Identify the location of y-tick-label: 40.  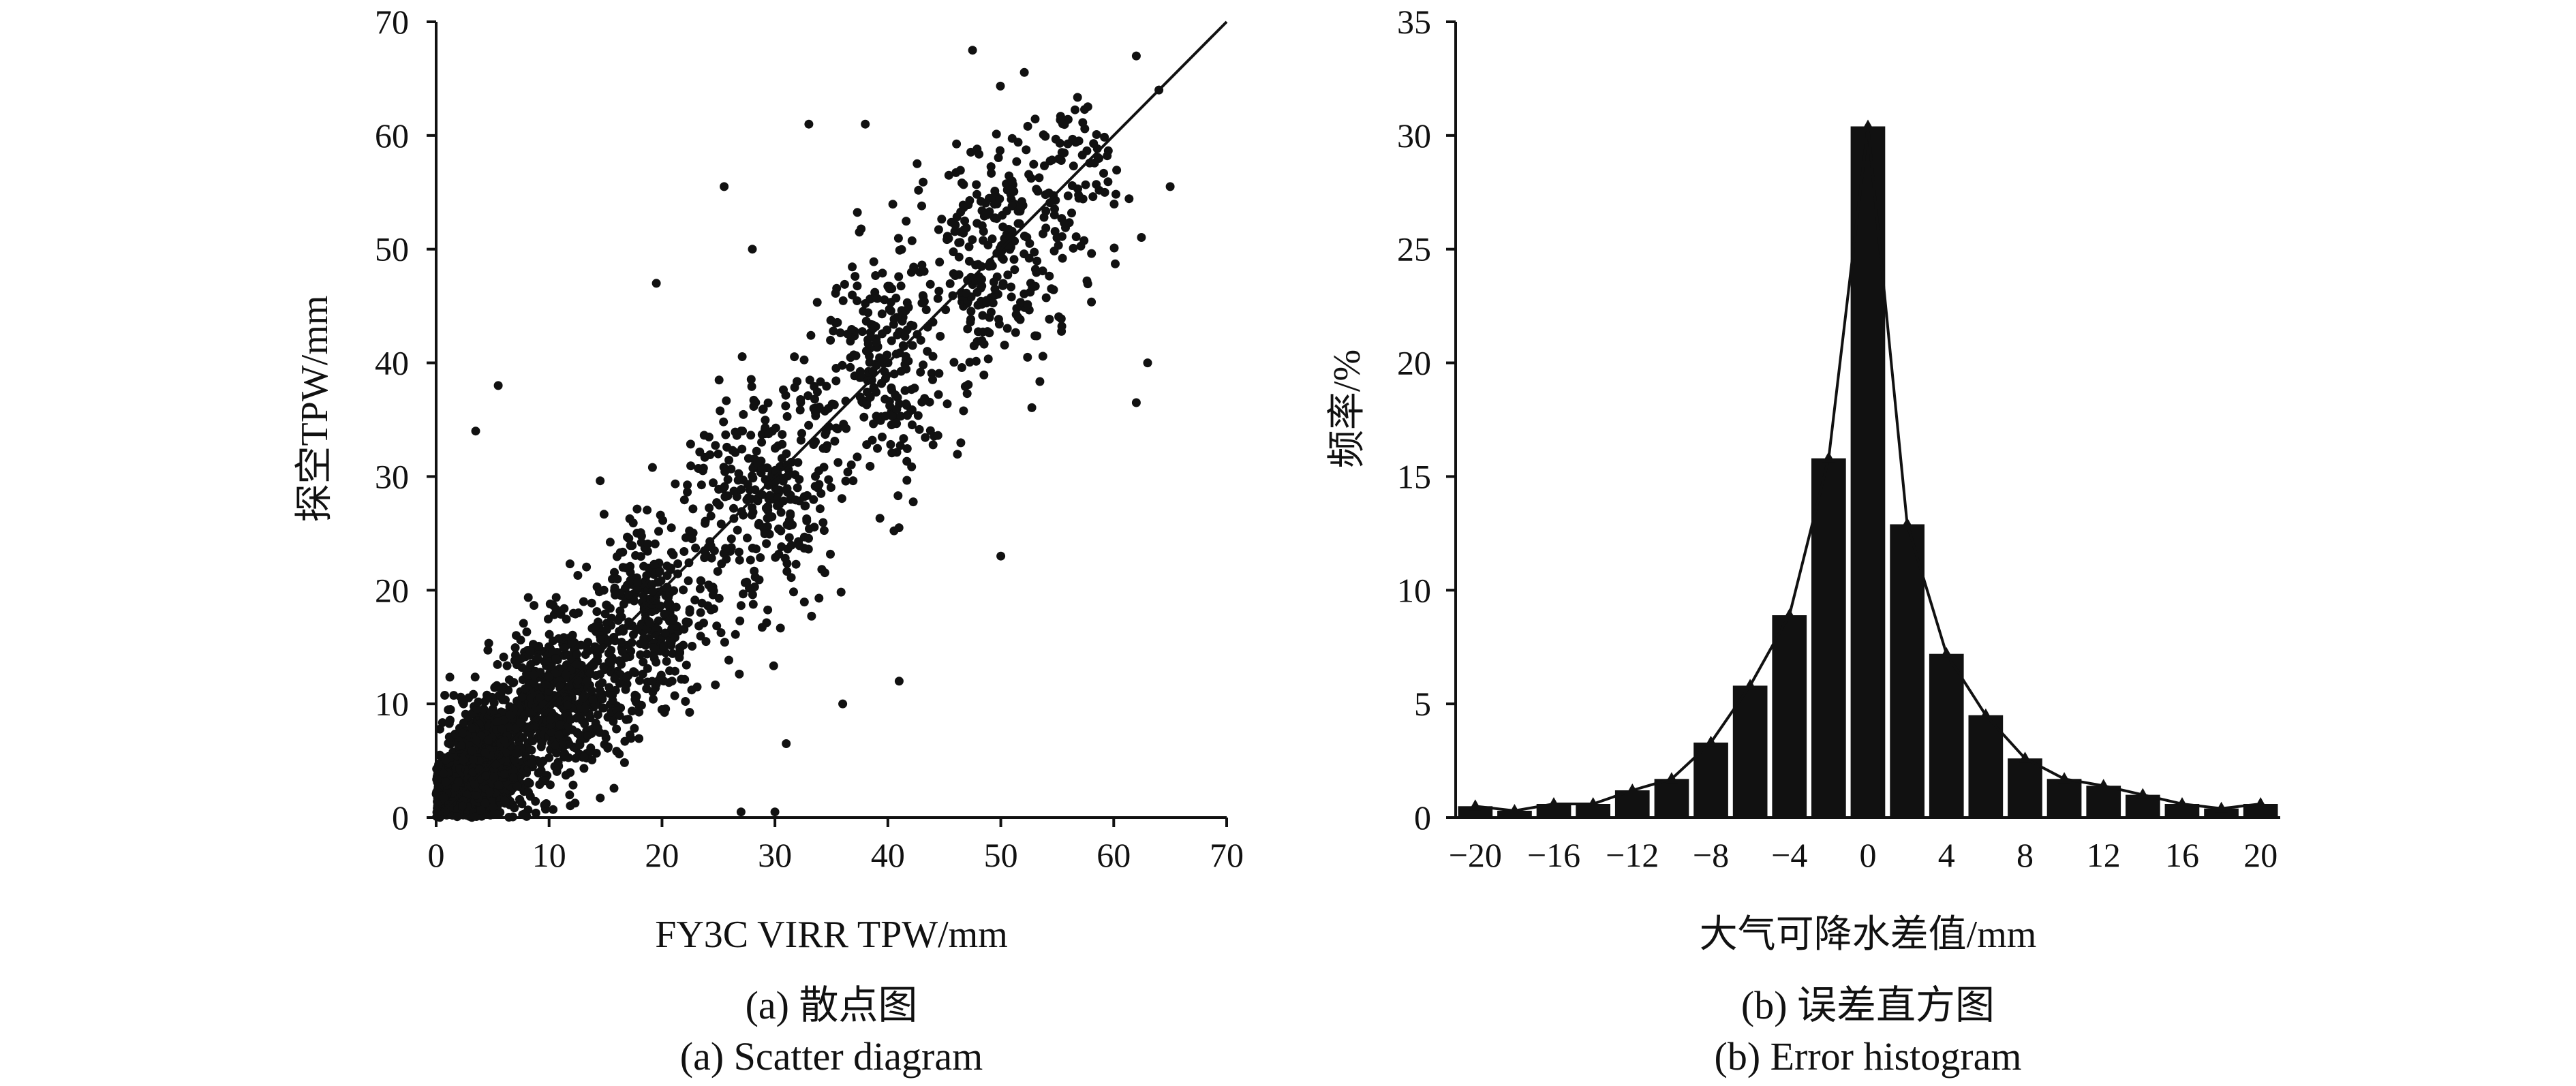
(392, 363).